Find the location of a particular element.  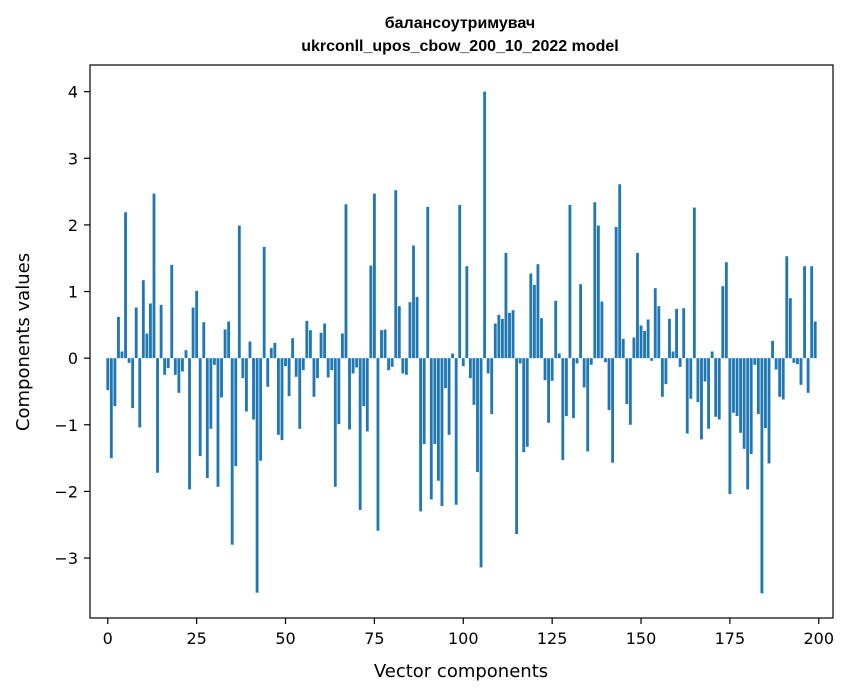

x-tick-label: 0 is located at coordinates (108, 638).